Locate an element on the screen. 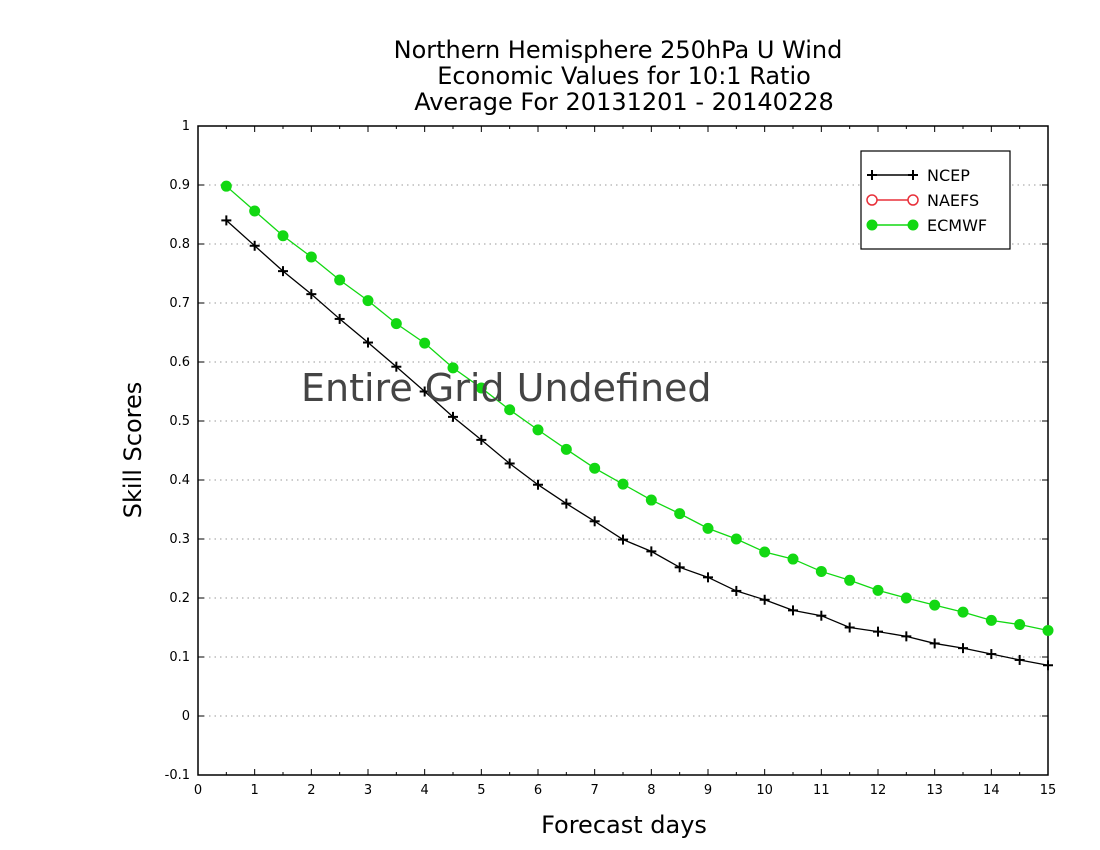 The width and height of the screenshot is (1100, 850). y-tick-label: 0.6 is located at coordinates (179, 362).